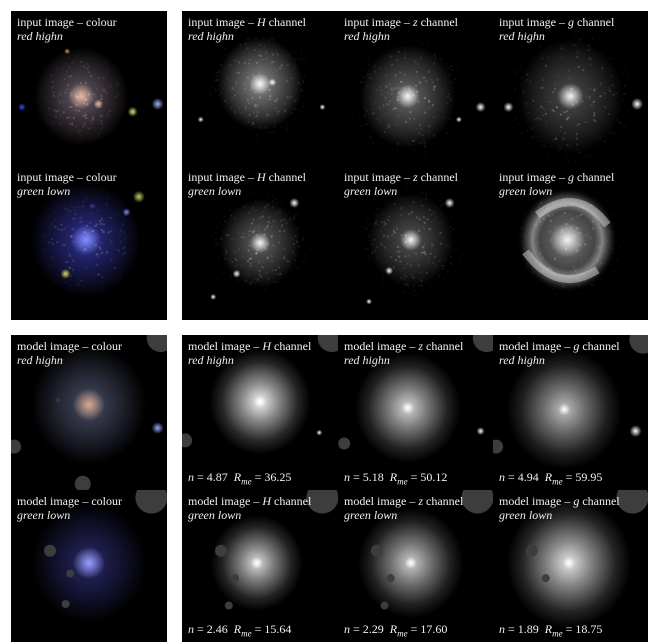 This screenshot has width=652, height=642. I want to click on panel-label: input image – colour green lown, so click(67, 184).